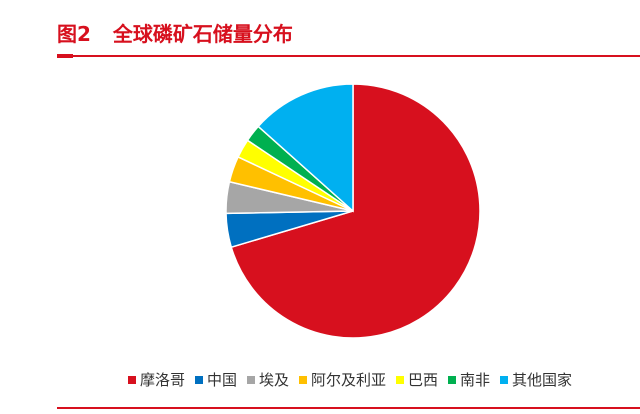 The image size is (640, 414). I want to click on legend-label: 中国, so click(221, 380).